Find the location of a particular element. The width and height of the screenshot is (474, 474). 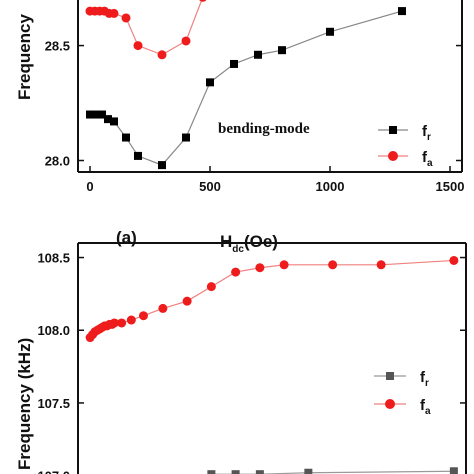

bottom-legend-fr-sub: r is located at coordinates (427, 383).